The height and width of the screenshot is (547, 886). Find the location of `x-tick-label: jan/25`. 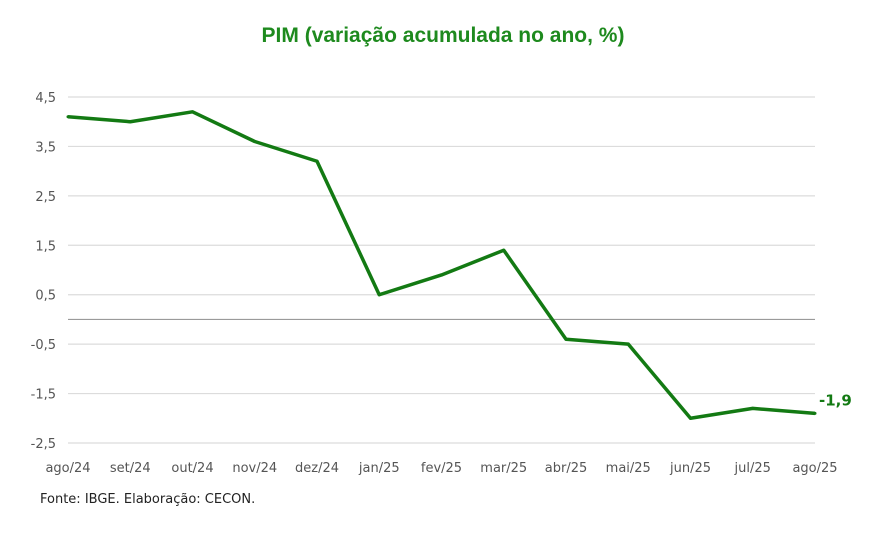

x-tick-label: jan/25 is located at coordinates (379, 468).